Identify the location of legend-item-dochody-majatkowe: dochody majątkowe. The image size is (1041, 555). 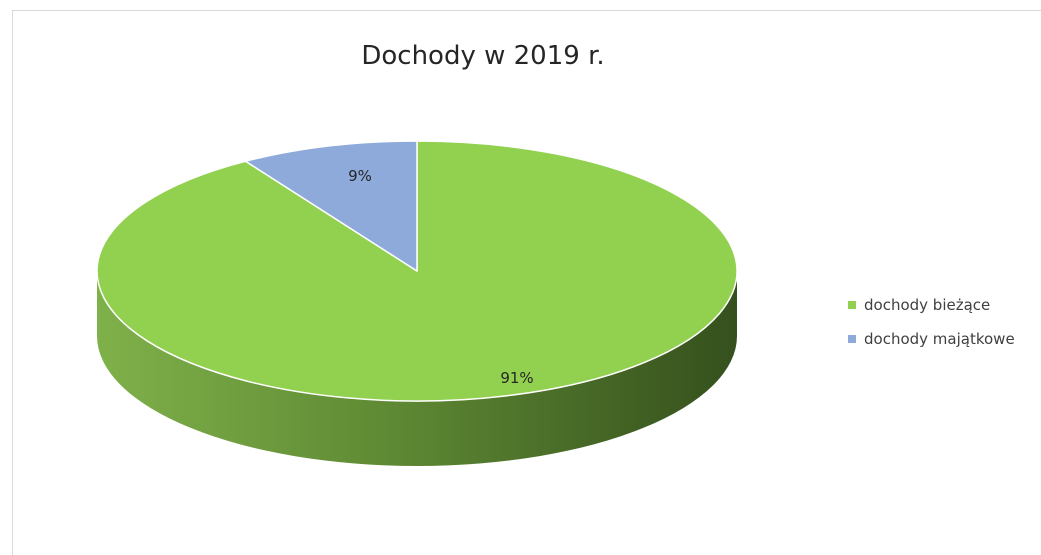
(931, 339).